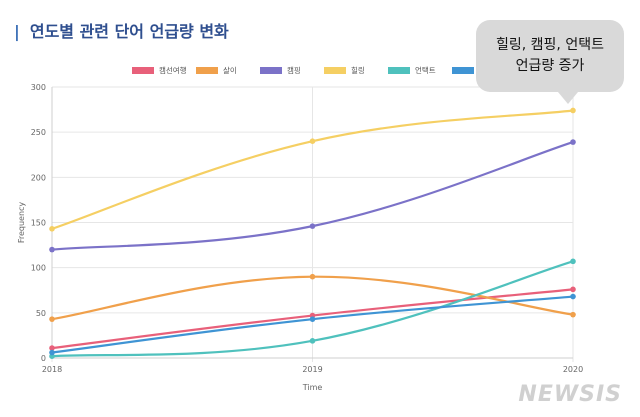 The width and height of the screenshot is (640, 417). What do you see at coordinates (52, 369) in the screenshot?
I see `x-tick-label: 2018` at bounding box center [52, 369].